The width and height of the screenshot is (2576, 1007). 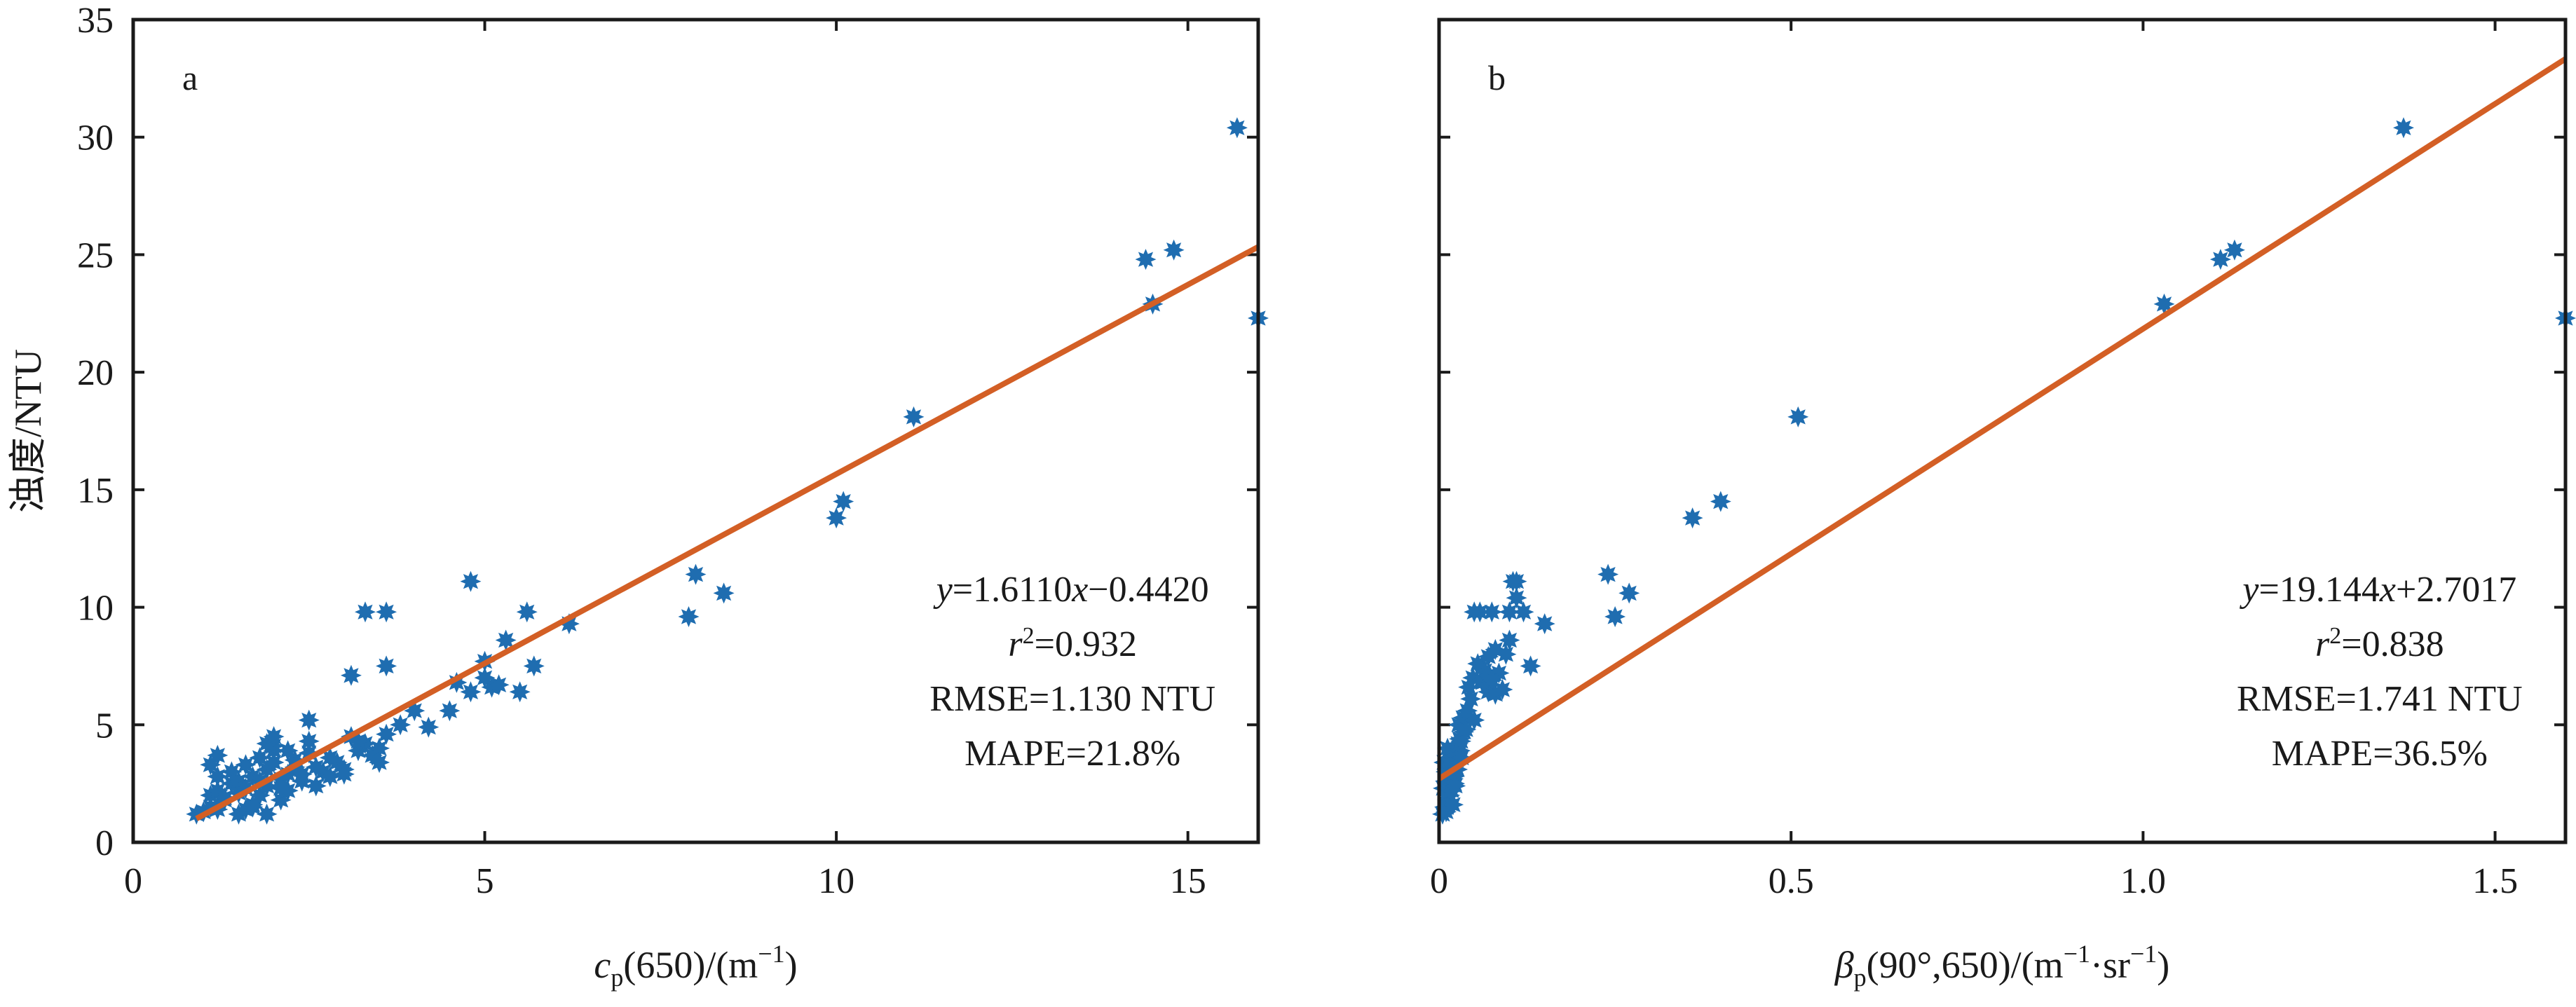 I want to click on panel-b-tick-labels: 0 0.5 1.0 1.5, so click(x=1974, y=881).